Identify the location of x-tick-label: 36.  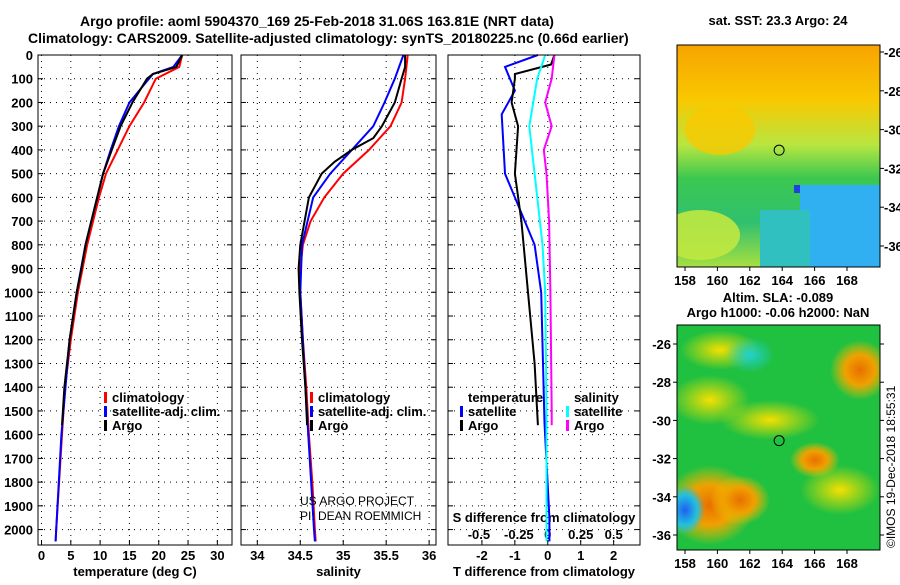
(429, 555).